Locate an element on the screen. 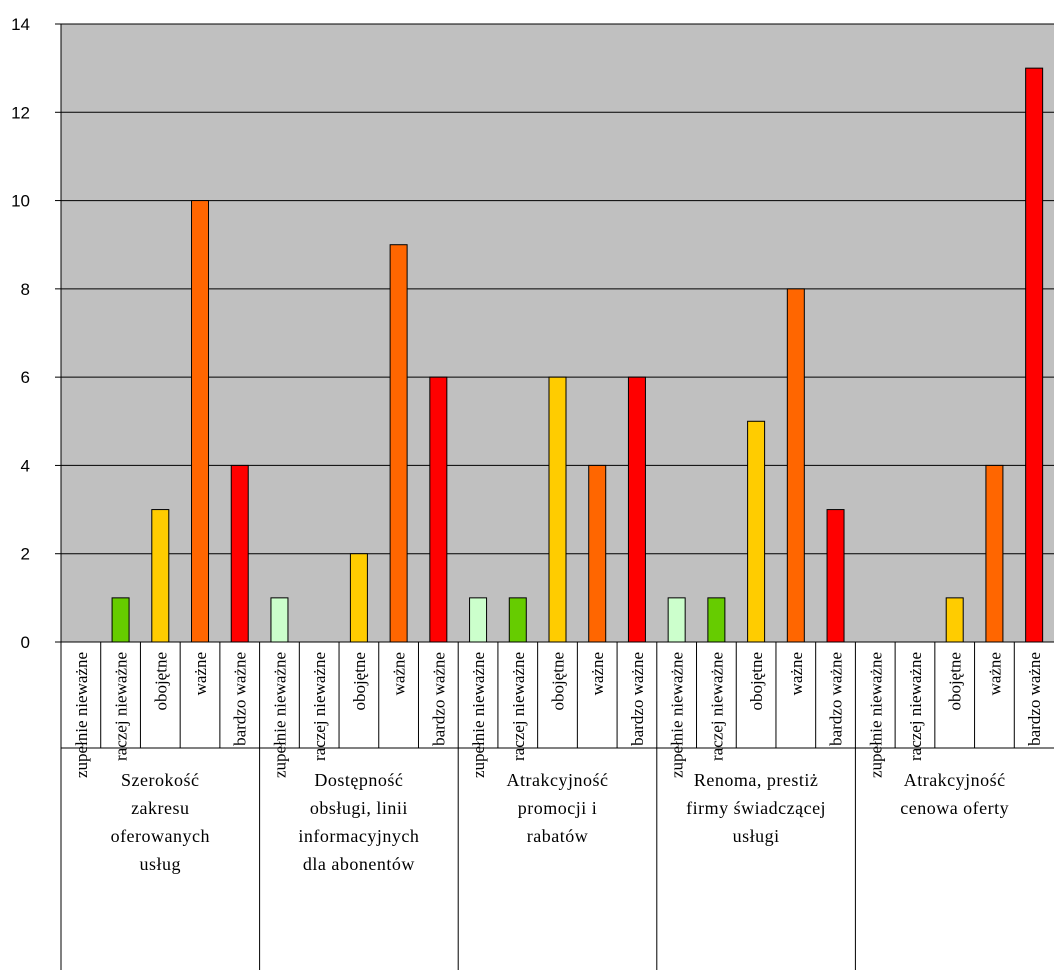  y-tick-label: 4 is located at coordinates (25, 465).